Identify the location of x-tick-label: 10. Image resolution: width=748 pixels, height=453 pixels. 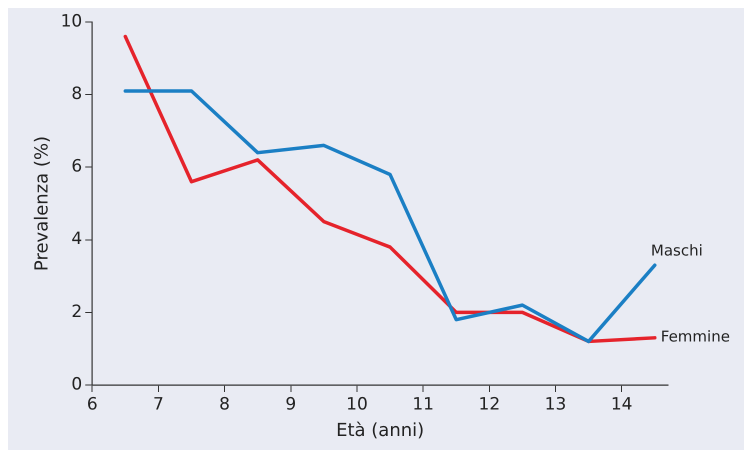
(357, 404).